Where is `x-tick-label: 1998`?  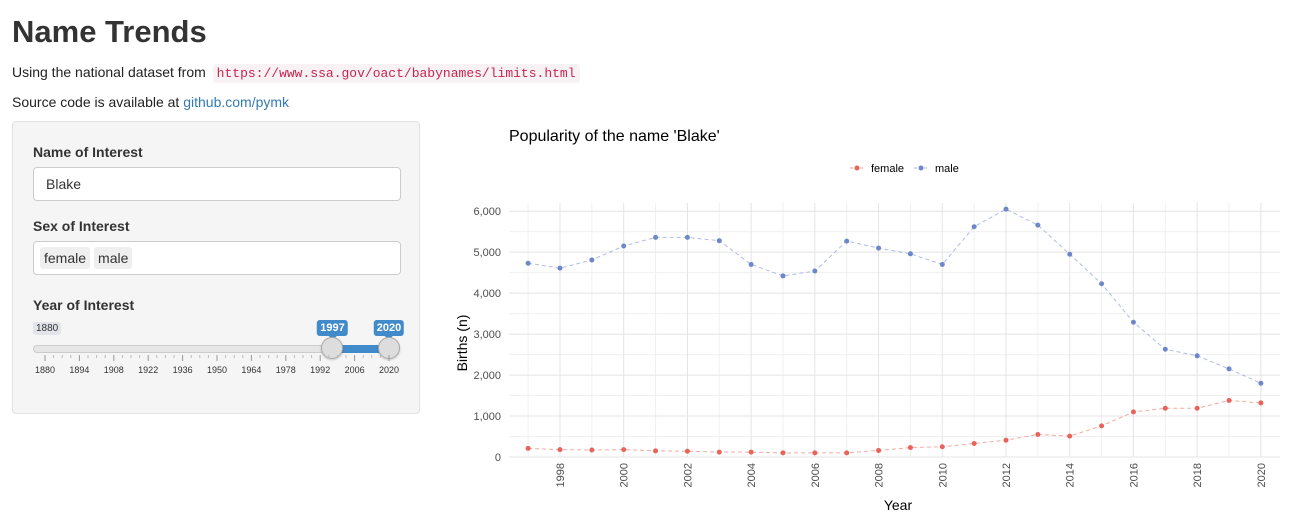 x-tick-label: 1998 is located at coordinates (561, 475).